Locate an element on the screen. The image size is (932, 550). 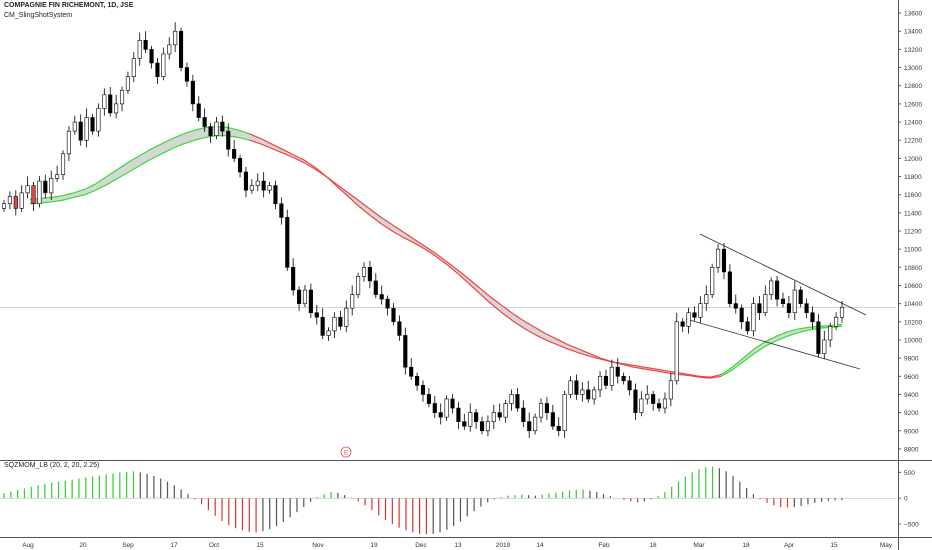
time-tick-label: Mar is located at coordinates (699, 545).